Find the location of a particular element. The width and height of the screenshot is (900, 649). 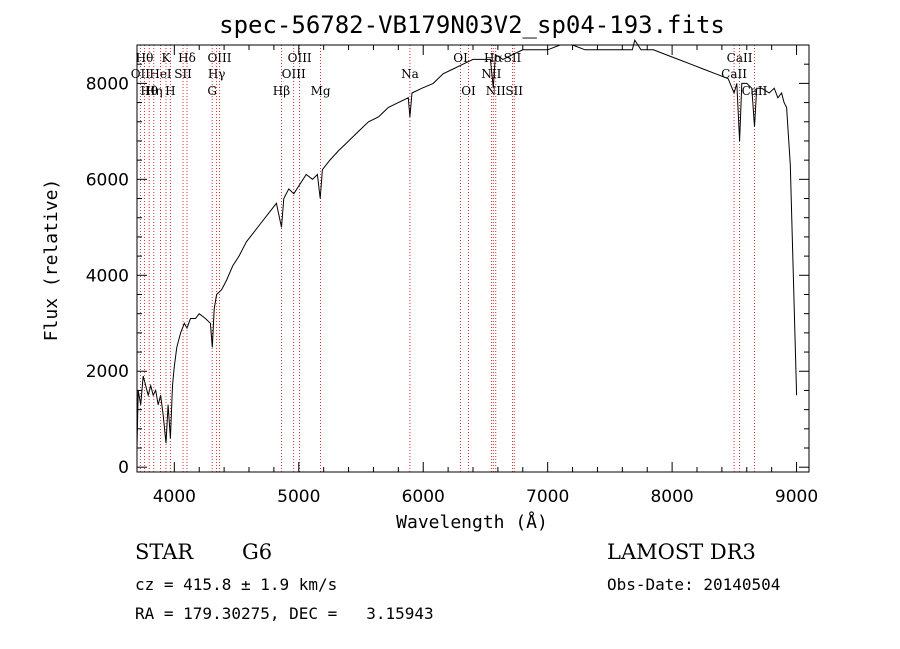

line-label-1: Hθ is located at coordinates (145, 58).